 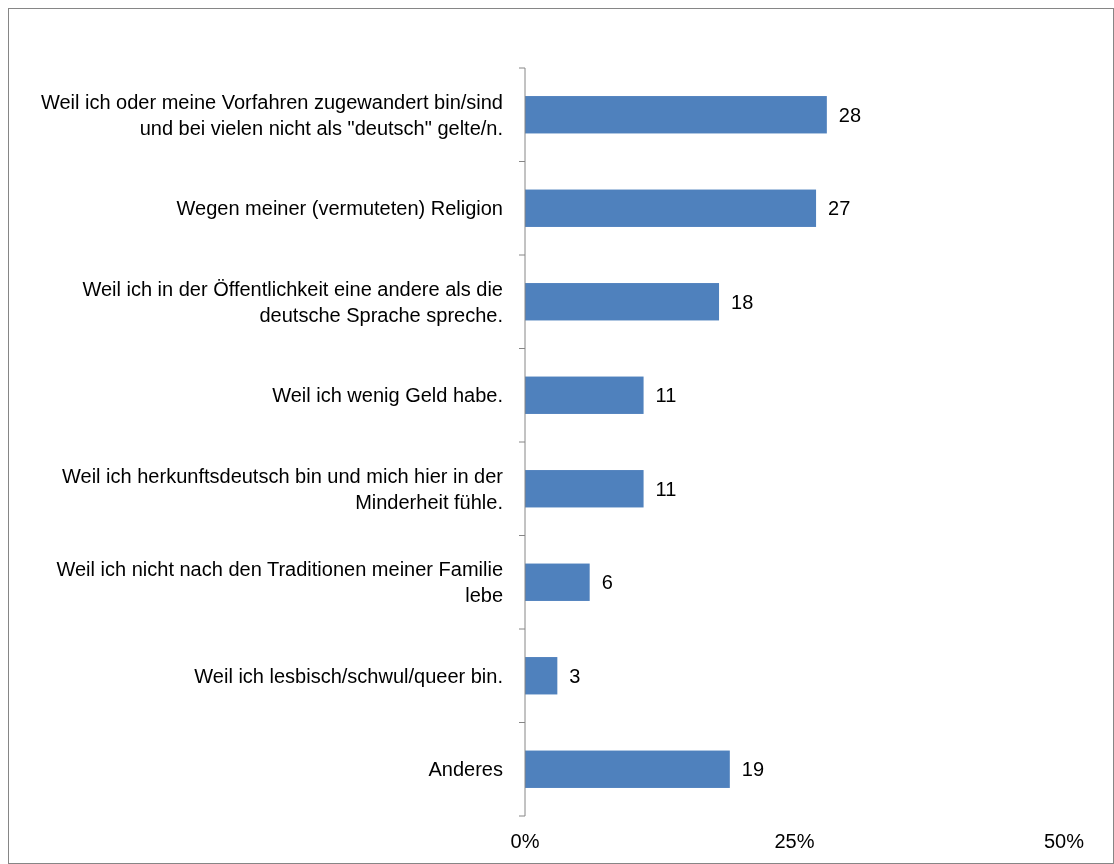 I want to click on data-label: 3, so click(x=575, y=675).